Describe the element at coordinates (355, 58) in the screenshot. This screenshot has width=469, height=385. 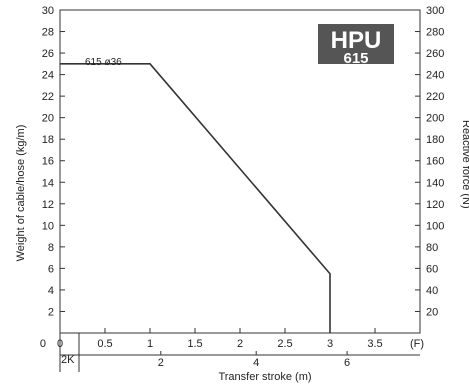
I see `hpu-badge-model: 615` at that location.